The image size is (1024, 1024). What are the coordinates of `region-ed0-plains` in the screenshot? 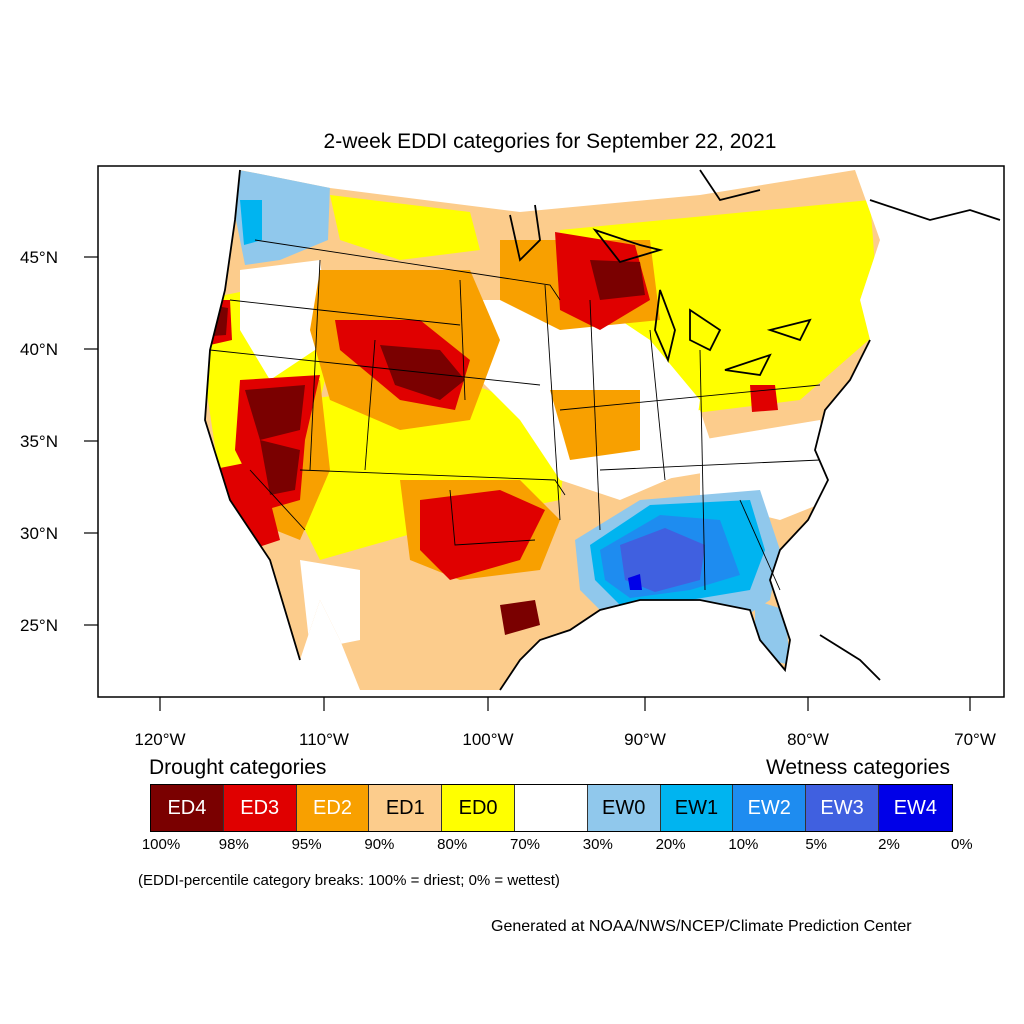 It's located at (430, 470).